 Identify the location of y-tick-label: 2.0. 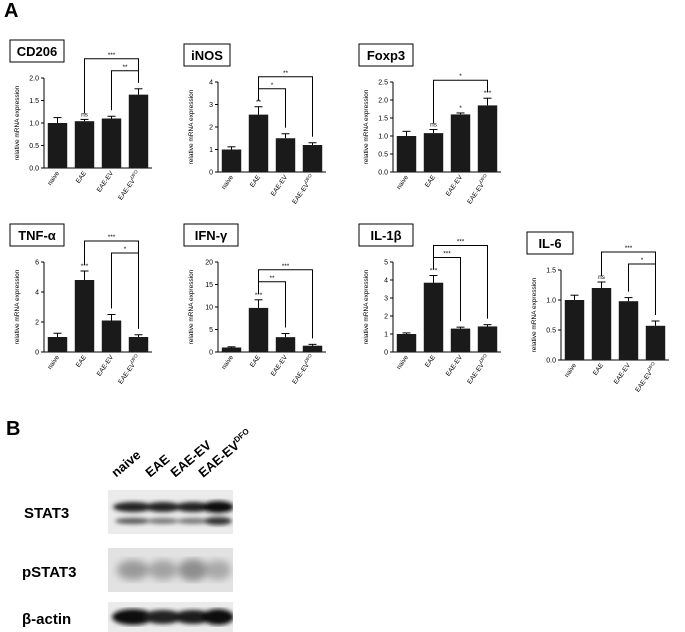
(383, 101).